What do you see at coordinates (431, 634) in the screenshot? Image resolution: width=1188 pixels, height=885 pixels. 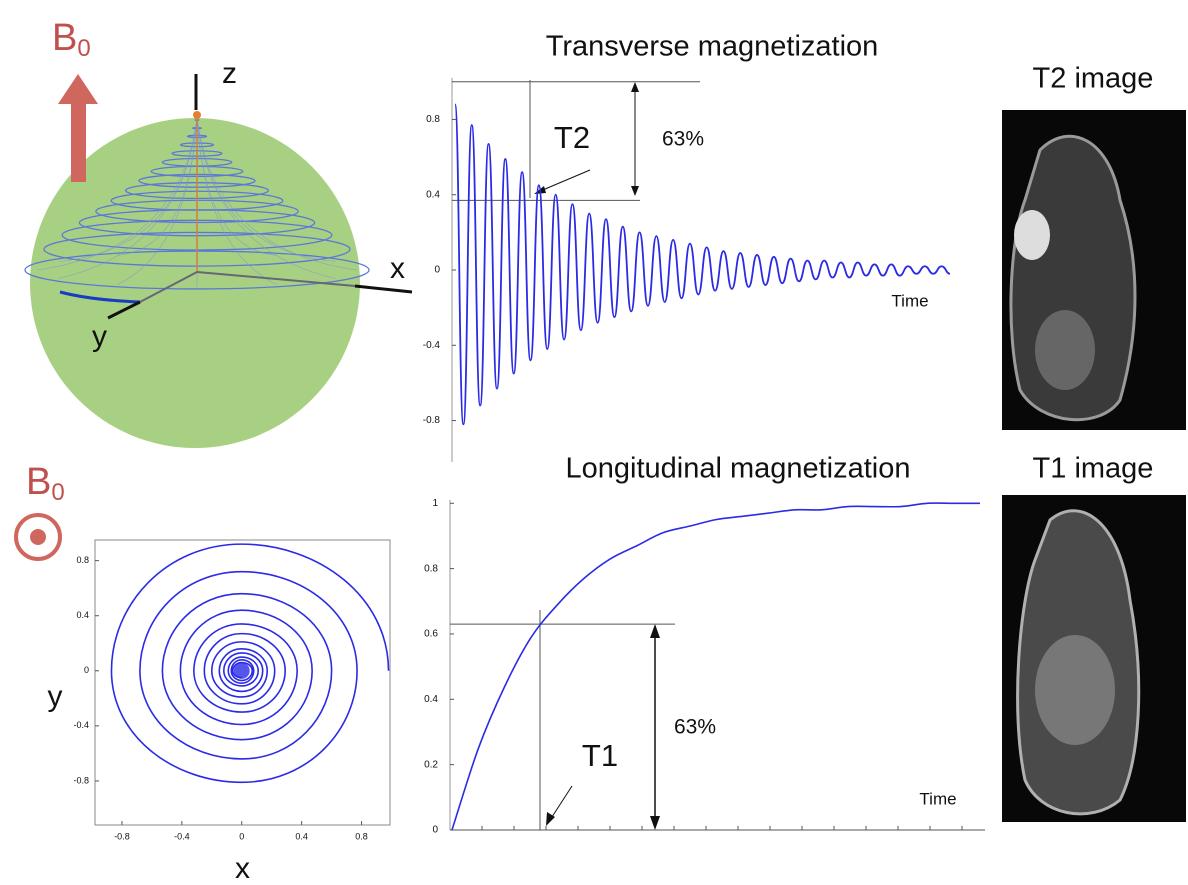 I see `y-tick-label: 0.6` at bounding box center [431, 634].